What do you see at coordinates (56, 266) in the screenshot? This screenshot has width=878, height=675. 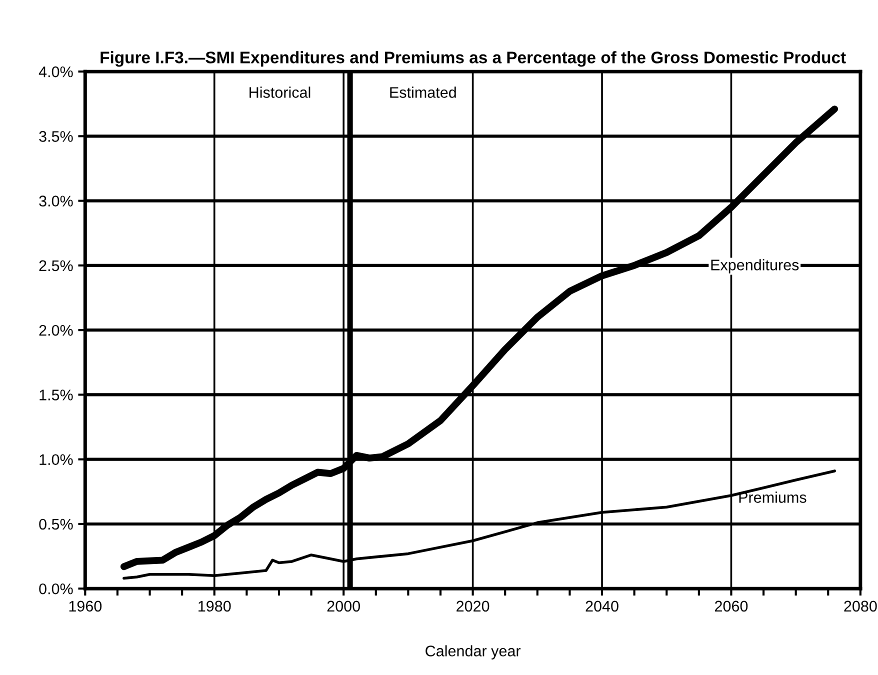 I see `y-tick-label: 2.5%` at bounding box center [56, 266].